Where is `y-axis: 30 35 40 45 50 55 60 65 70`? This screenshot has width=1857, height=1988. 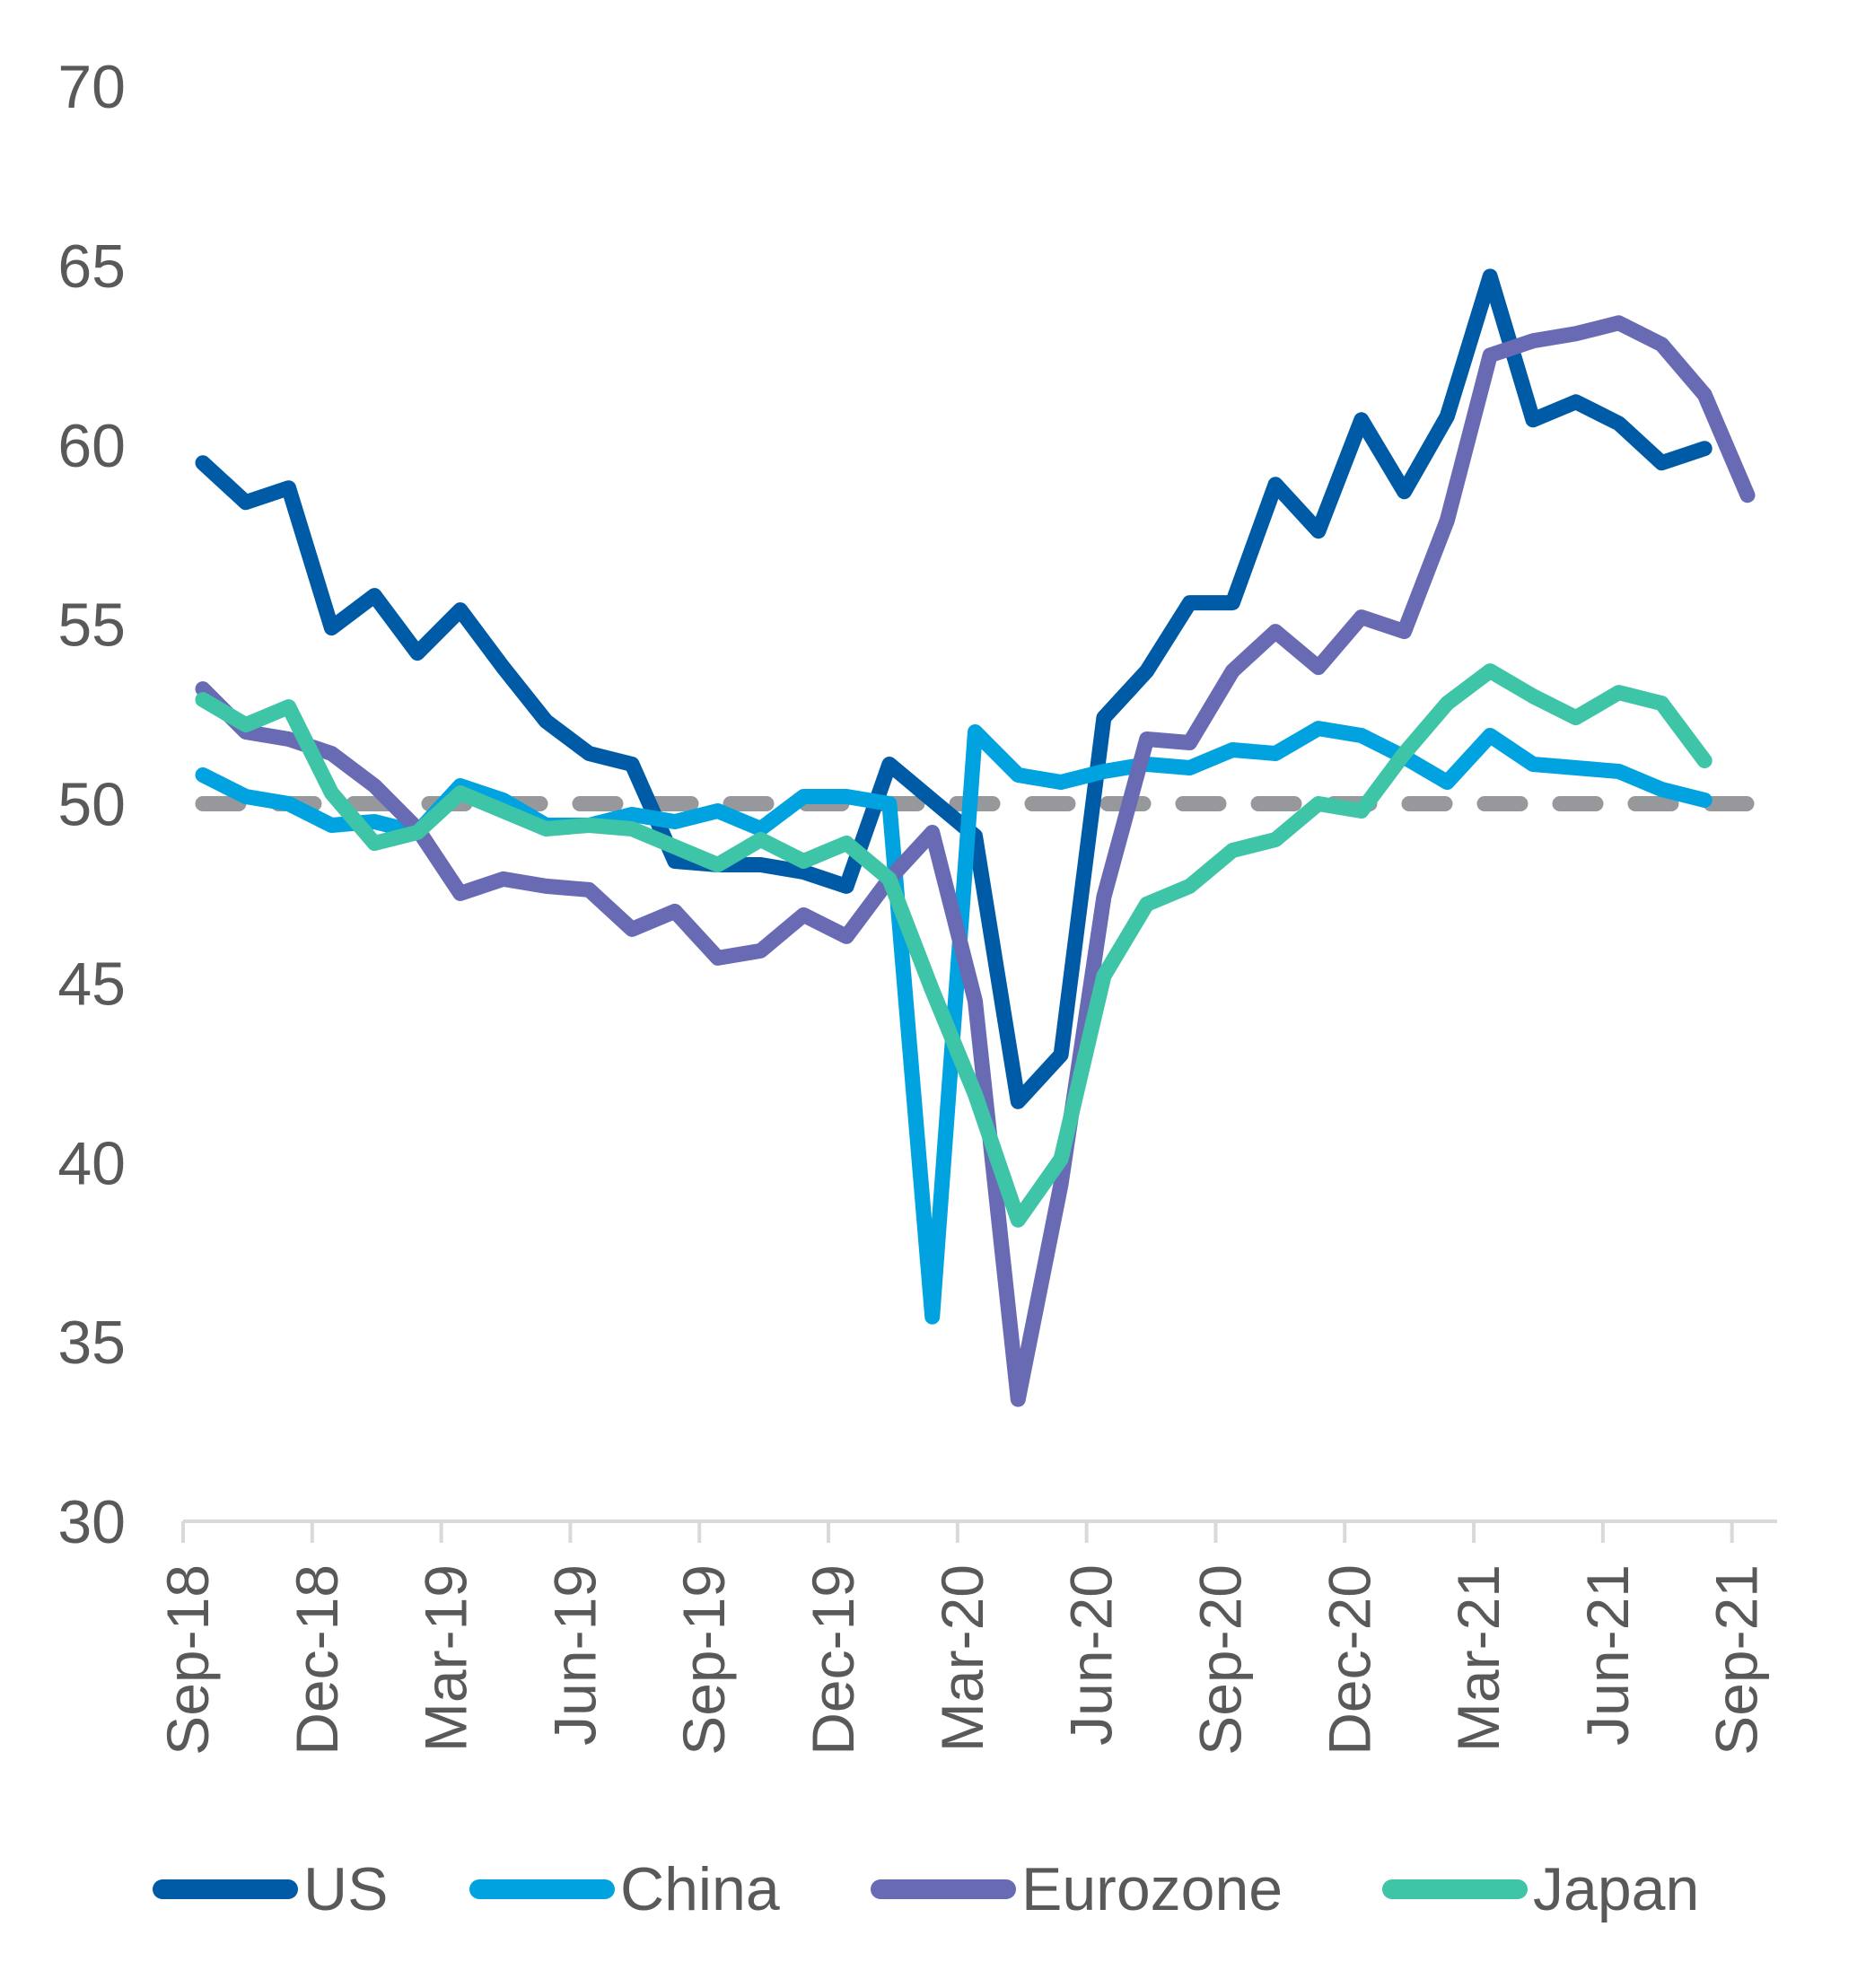 y-axis: 30 35 40 45 50 55 60 65 70 is located at coordinates (91, 805).